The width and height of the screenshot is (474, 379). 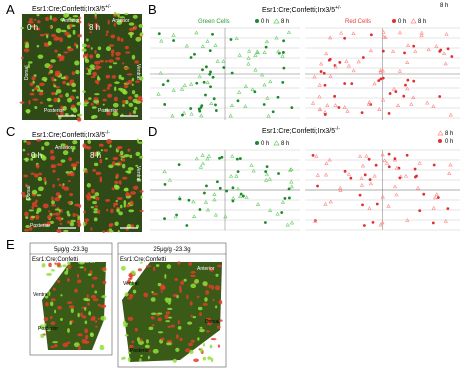 What do you see at coordinates (68, 9) in the screenshot?
I see `genotype-text: Esr1:Cre;Confetti;Irx3/5` at bounding box center [68, 9].